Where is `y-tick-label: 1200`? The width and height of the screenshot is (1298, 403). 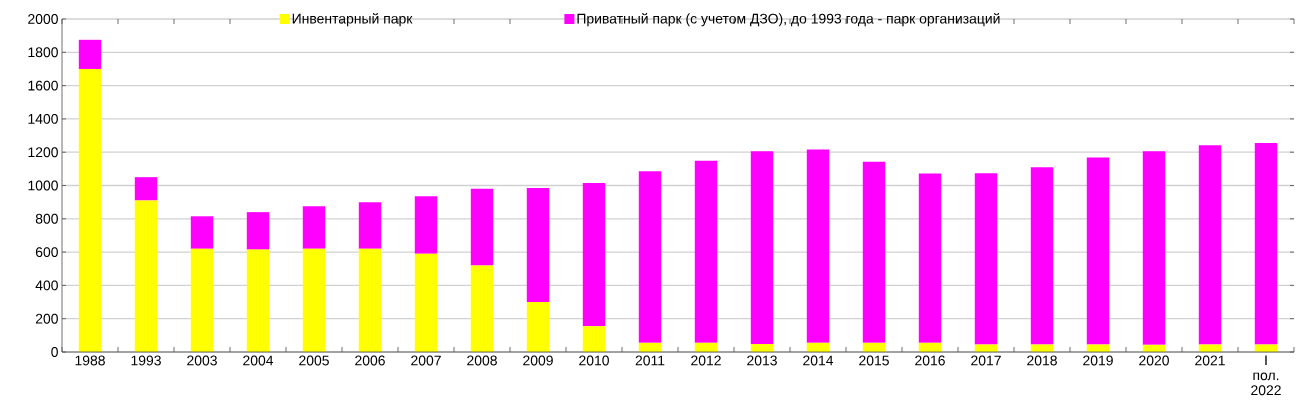 y-tick-label: 1200 is located at coordinates (43, 152).